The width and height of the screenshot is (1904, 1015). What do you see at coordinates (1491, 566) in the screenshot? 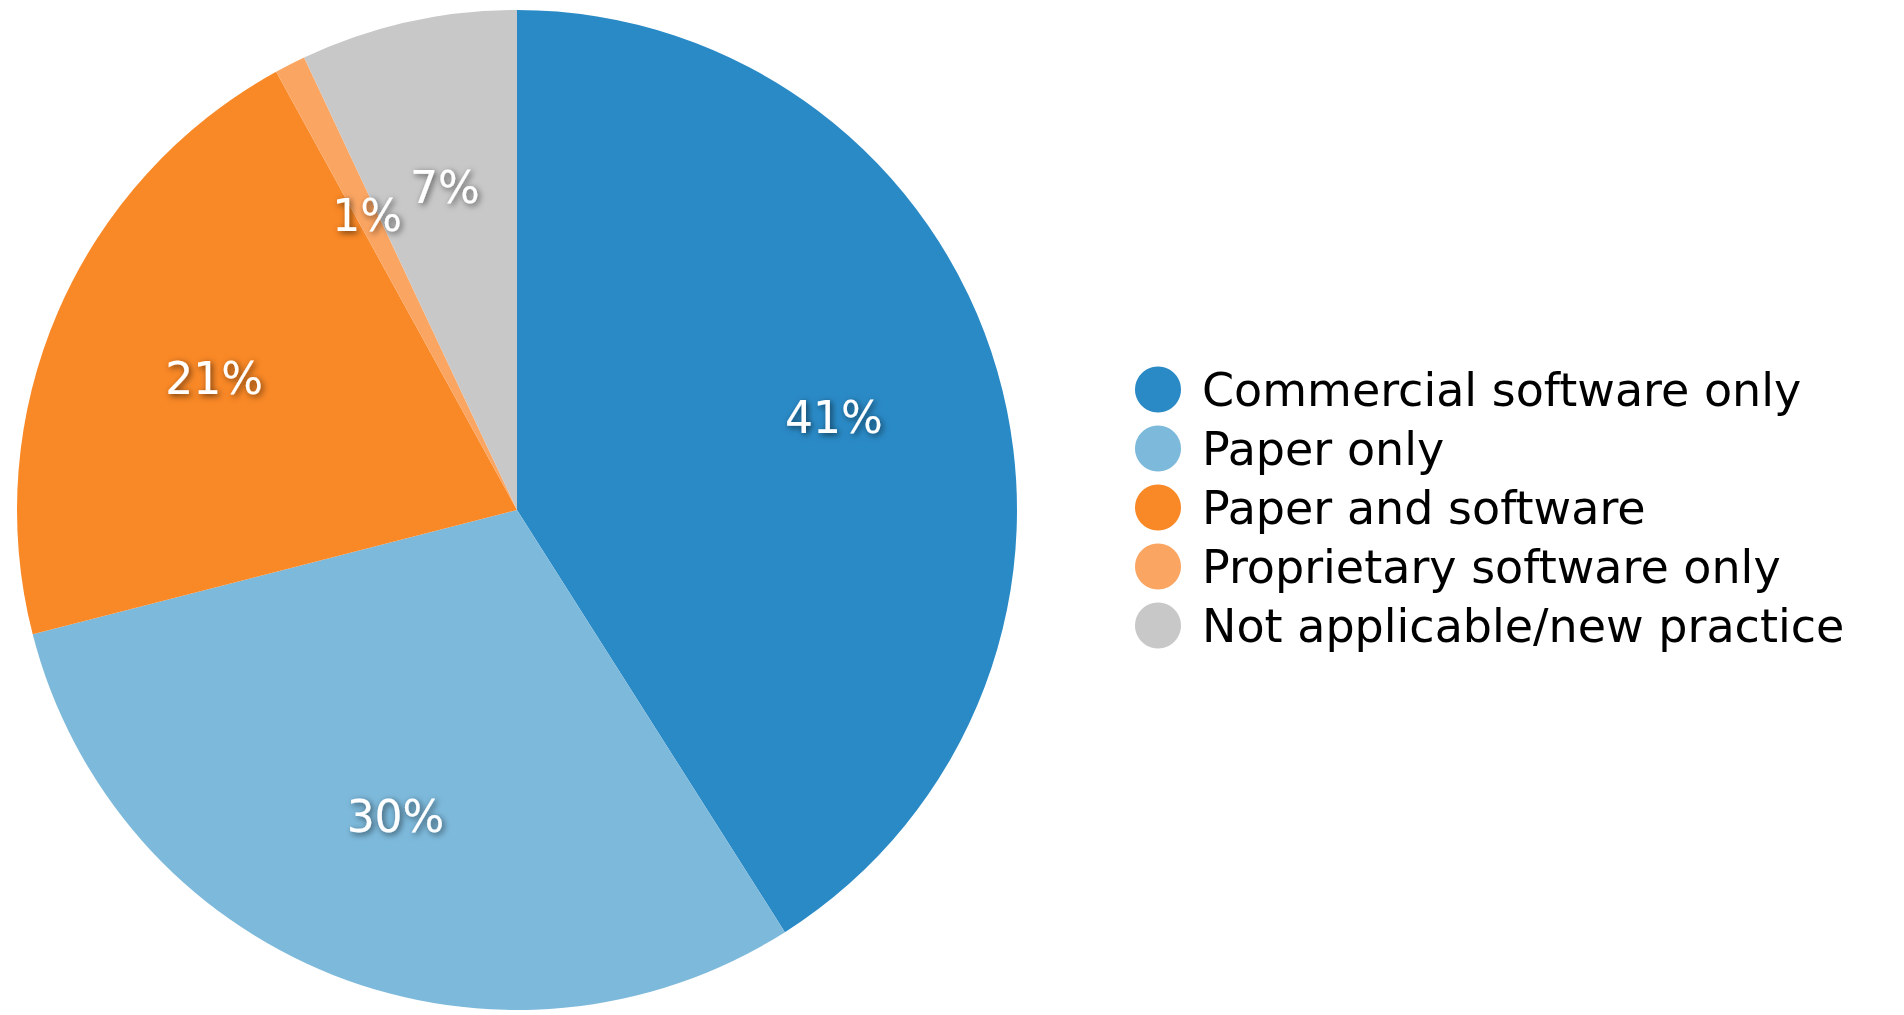
I see `legend-label: Proprietary software only` at bounding box center [1491, 566].